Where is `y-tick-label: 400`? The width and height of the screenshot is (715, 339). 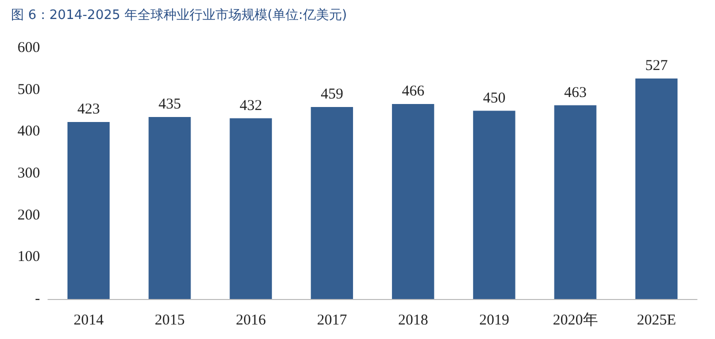
y-tick-label: 400 is located at coordinates (29, 132).